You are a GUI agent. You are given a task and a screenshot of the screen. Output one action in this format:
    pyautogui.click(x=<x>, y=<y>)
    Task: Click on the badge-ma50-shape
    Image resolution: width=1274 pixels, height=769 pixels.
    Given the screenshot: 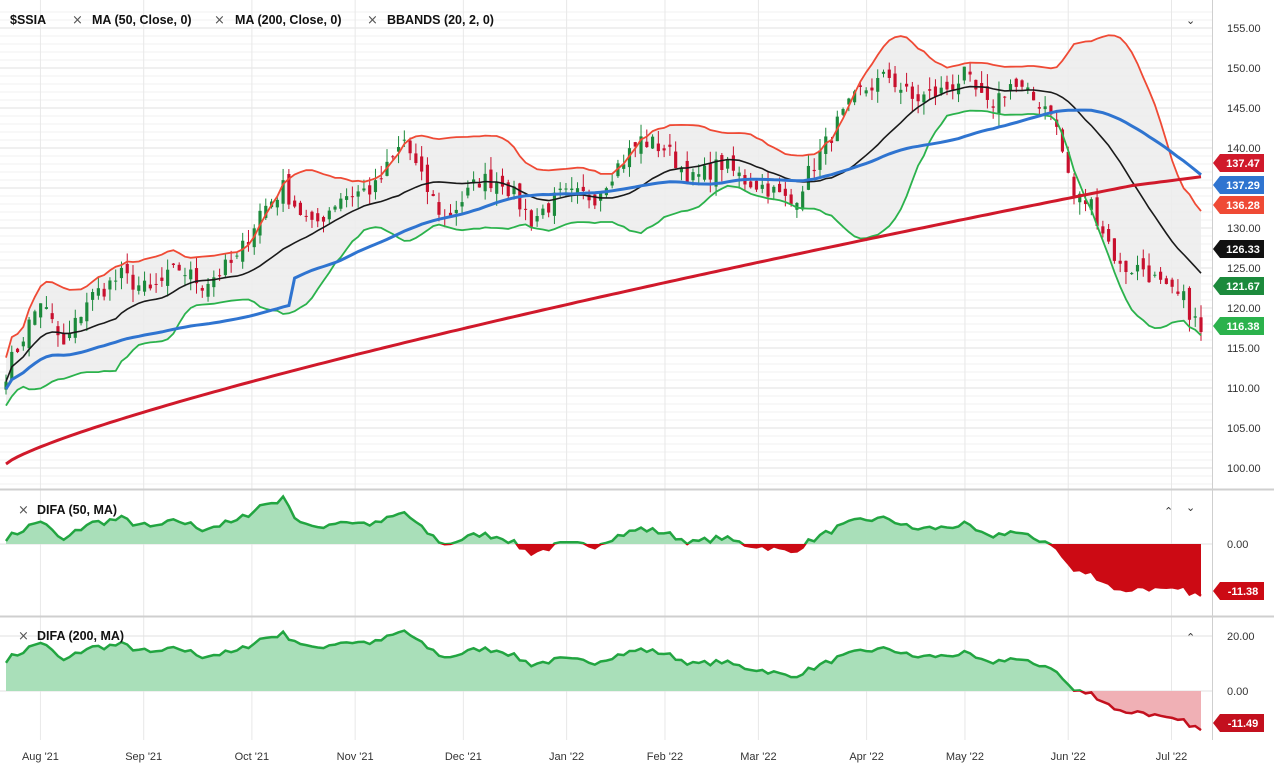 What is the action you would take?
    pyautogui.click(x=1238, y=185)
    